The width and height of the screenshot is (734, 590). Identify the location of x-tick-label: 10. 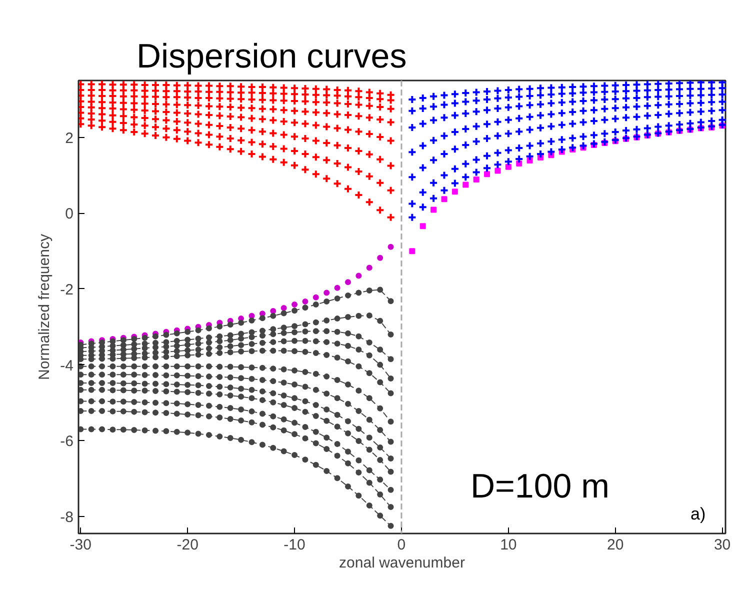
(508, 545).